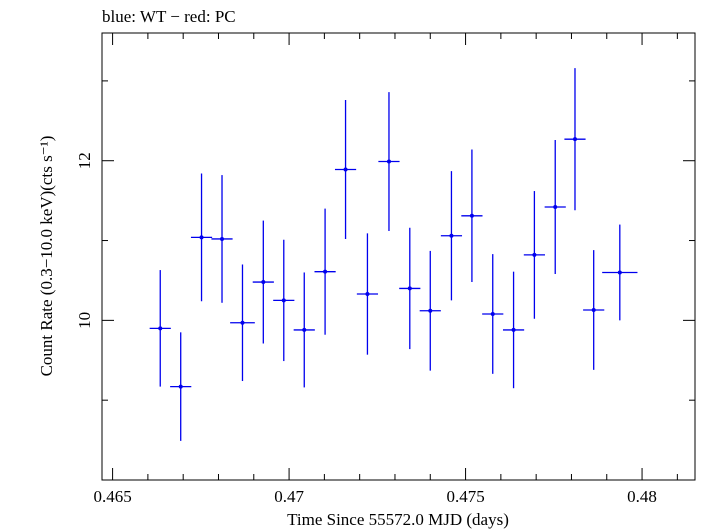 This screenshot has width=709, height=532. What do you see at coordinates (398, 519) in the screenshot?
I see `x-axis-label: Time Since 55572.0 MJD (days)` at bounding box center [398, 519].